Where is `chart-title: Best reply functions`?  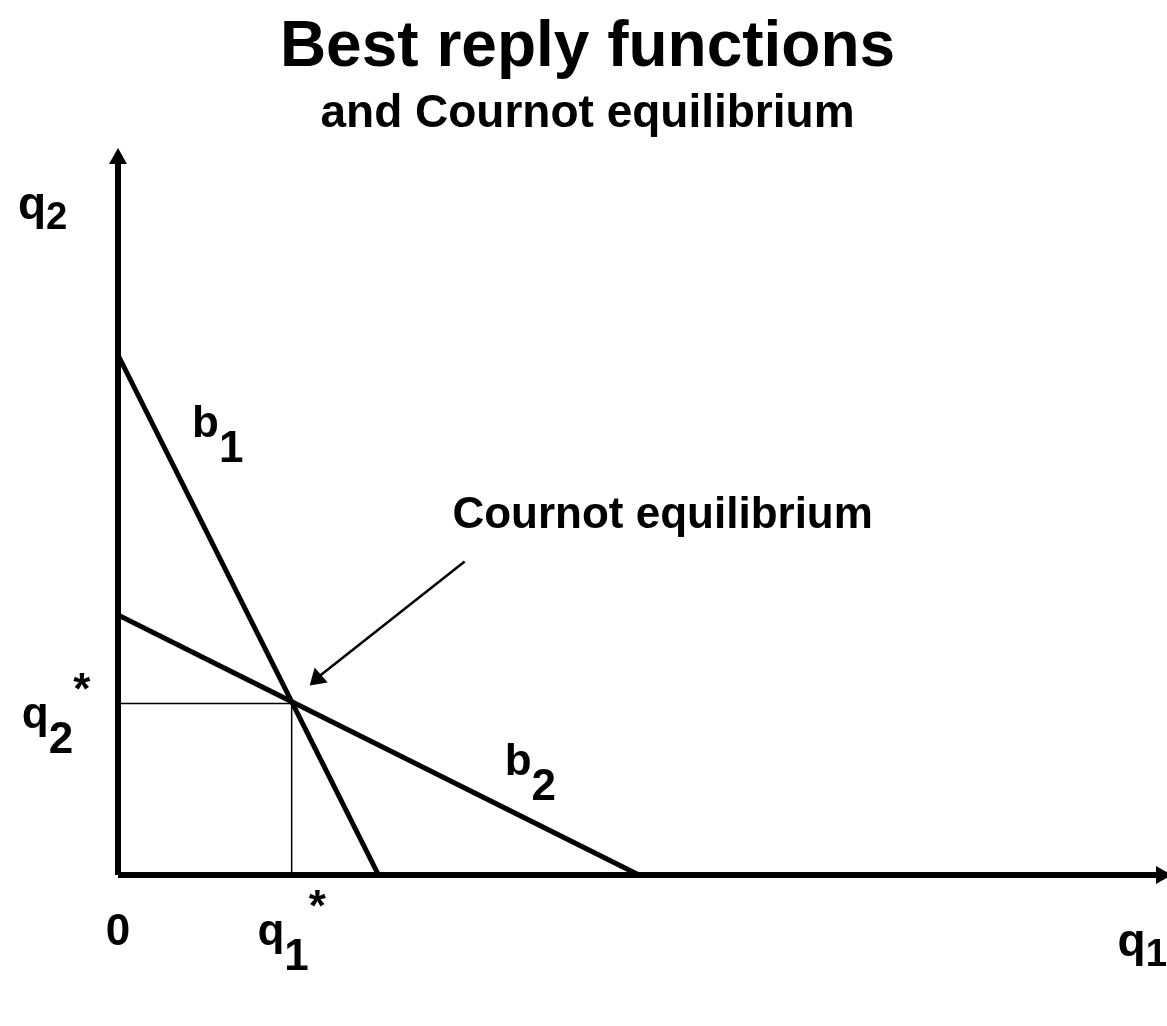
chart-title: Best reply functions is located at coordinates (587, 44).